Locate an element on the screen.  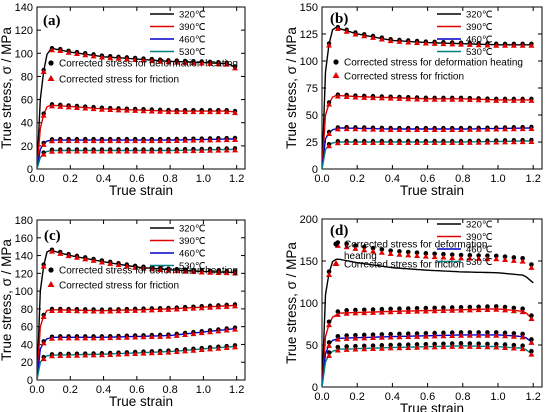
legend-label: 320℃ is located at coordinates (479, 225).